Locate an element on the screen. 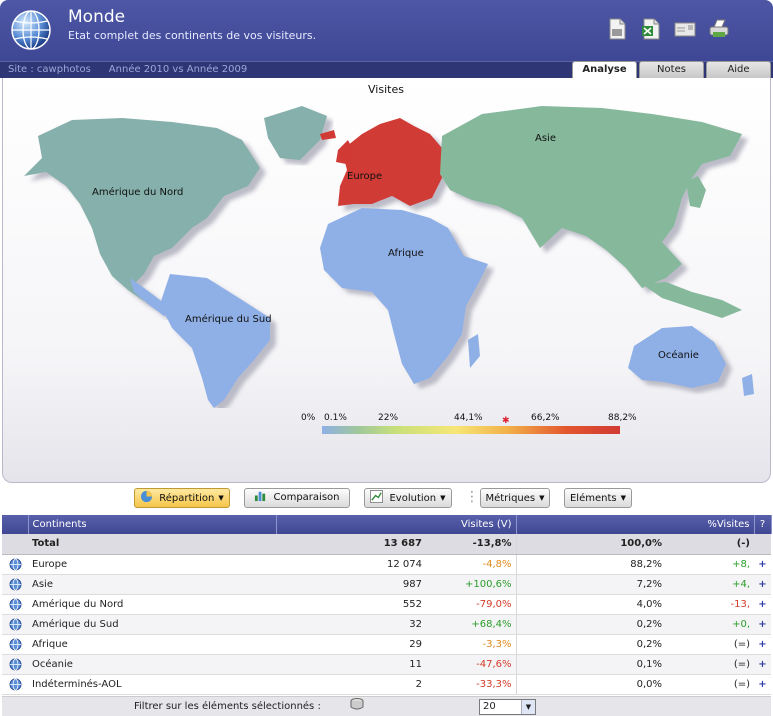 This screenshot has height=716, width=773. total-pct: 100,0% is located at coordinates (590, 544).